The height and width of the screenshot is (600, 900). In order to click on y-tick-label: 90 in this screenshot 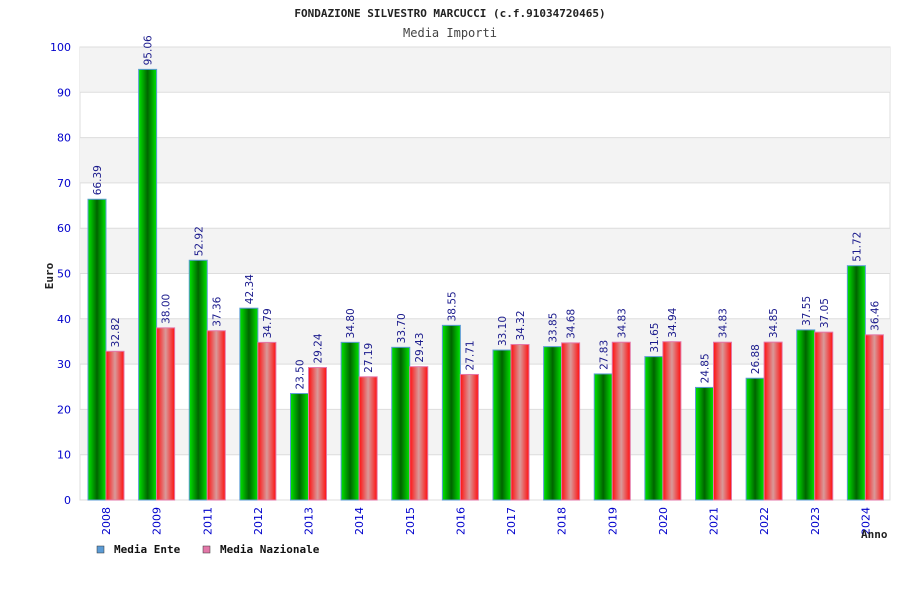, I will do `click(64, 92)`.